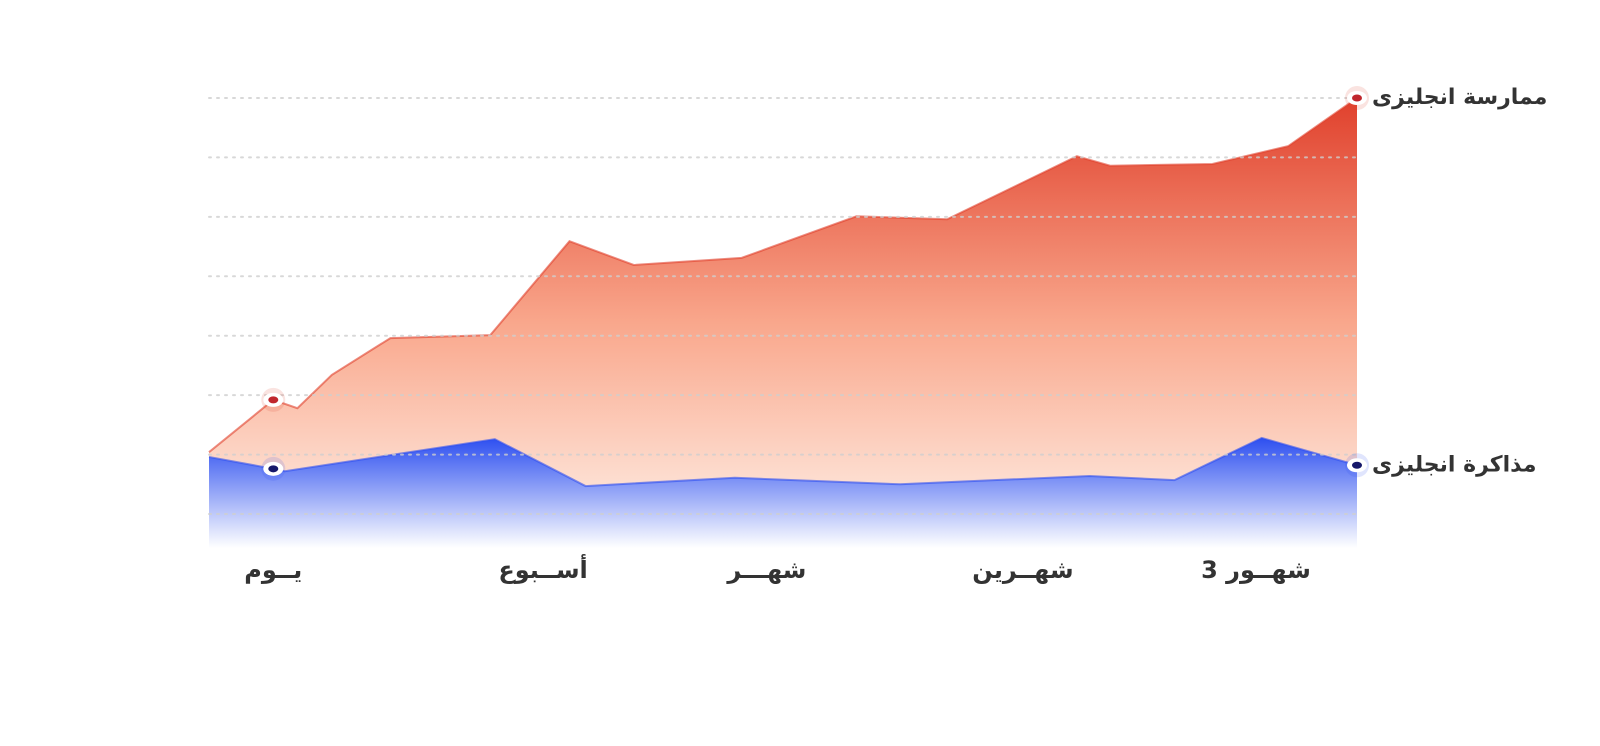 Image resolution: width=1600 pixels, height=746 pixels. What do you see at coordinates (766, 570) in the screenshot?
I see `x-tick-label: شهـــر` at bounding box center [766, 570].